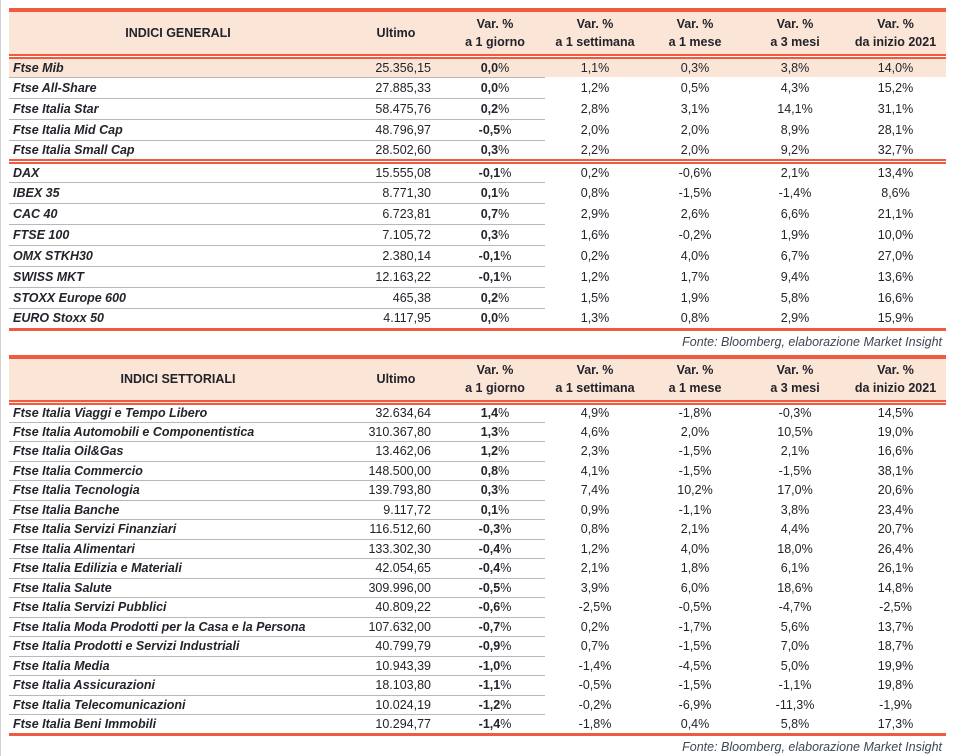 The height and width of the screenshot is (756, 953). What do you see at coordinates (403, 723) in the screenshot?
I see `ultimo-cell: 10.294,77` at bounding box center [403, 723].